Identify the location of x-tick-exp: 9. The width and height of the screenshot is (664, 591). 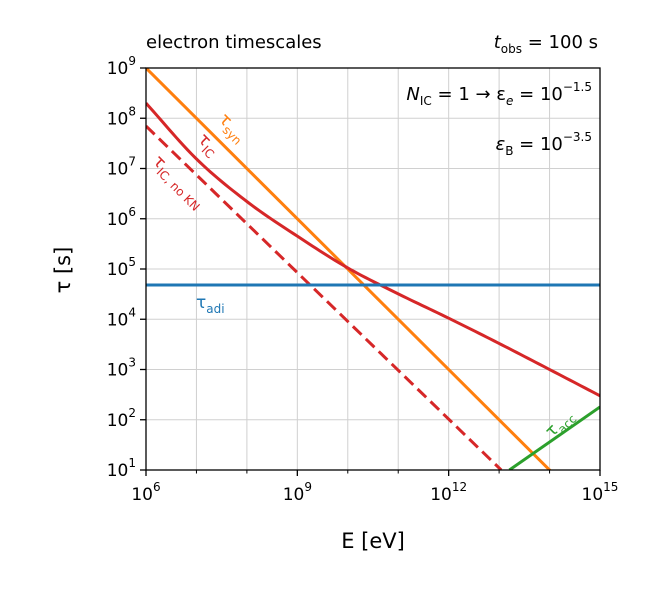
(308, 487).